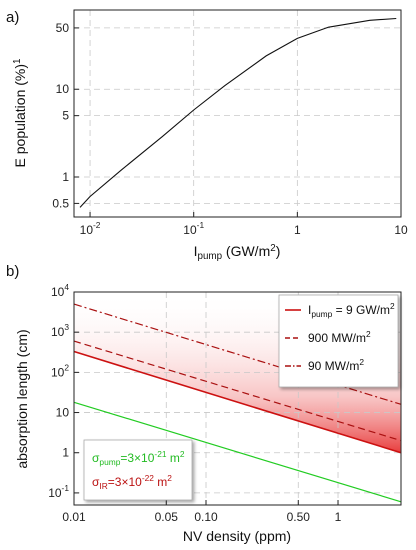 The height and width of the screenshot is (550, 416). I want to click on panel-a-x-tick-label: 10⁻¹, so click(193, 228).